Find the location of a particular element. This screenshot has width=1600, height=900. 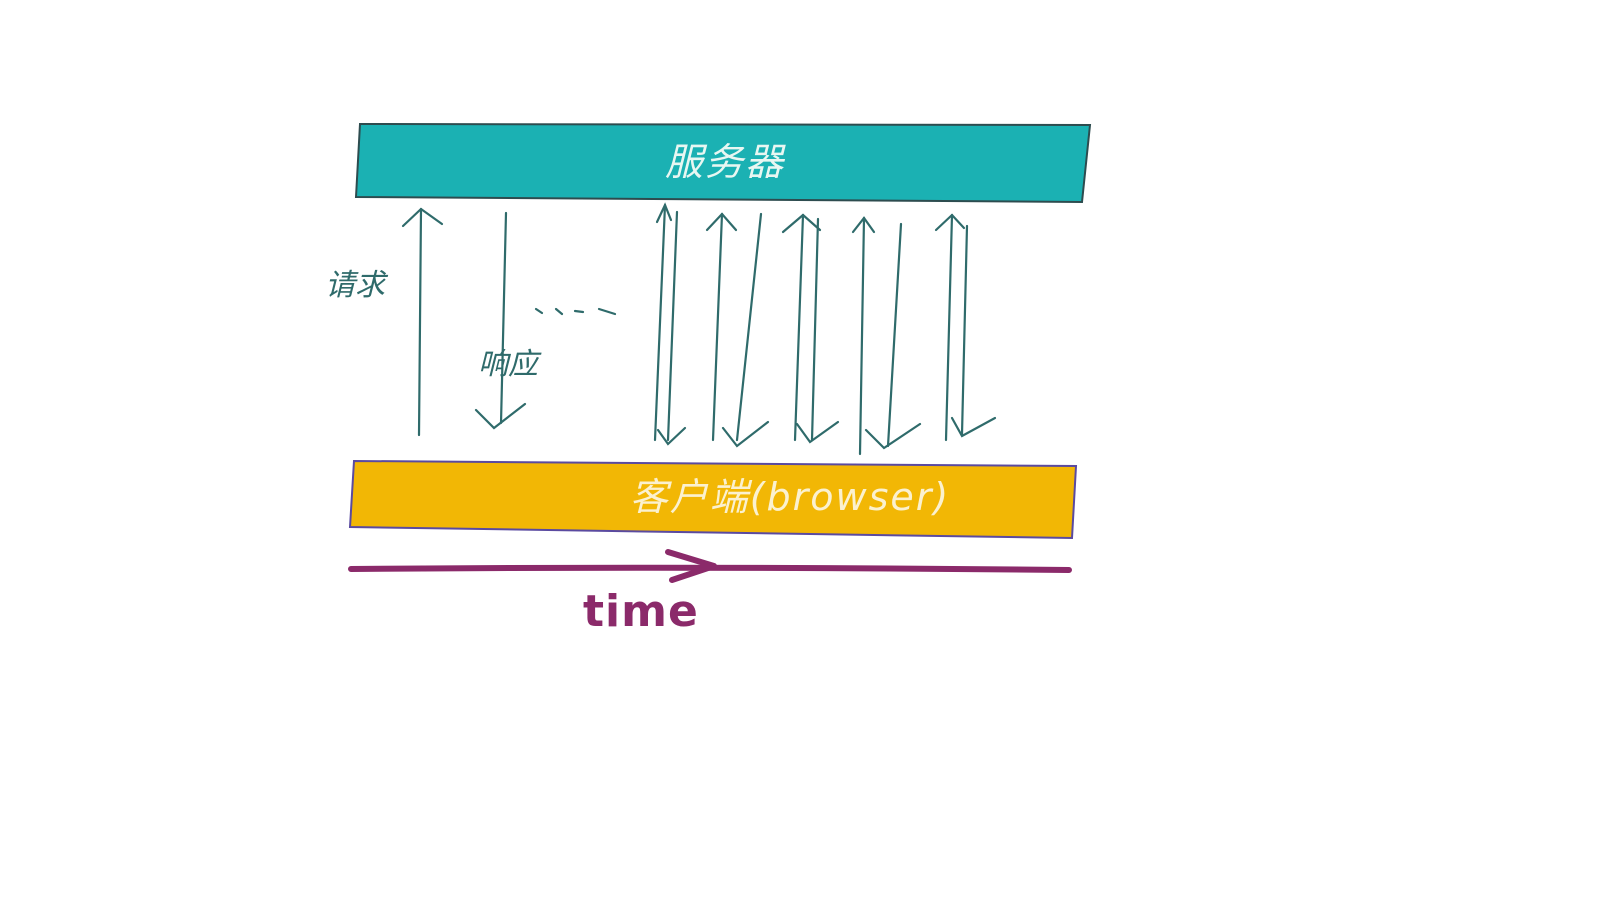

response-arrowhead is located at coordinates (500, 416).